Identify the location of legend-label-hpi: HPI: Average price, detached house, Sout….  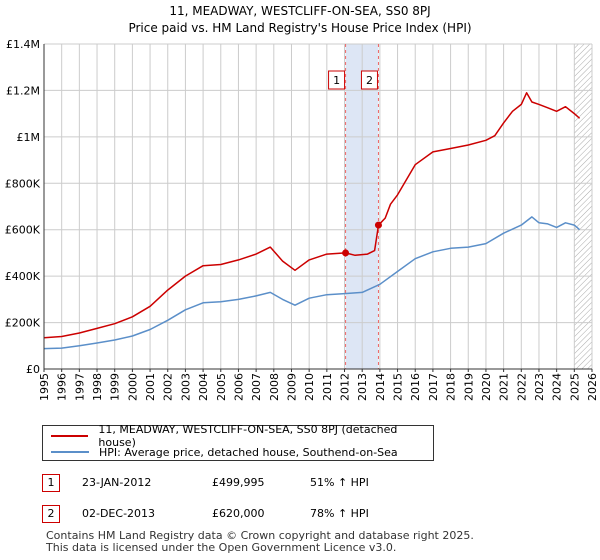
(248, 452).